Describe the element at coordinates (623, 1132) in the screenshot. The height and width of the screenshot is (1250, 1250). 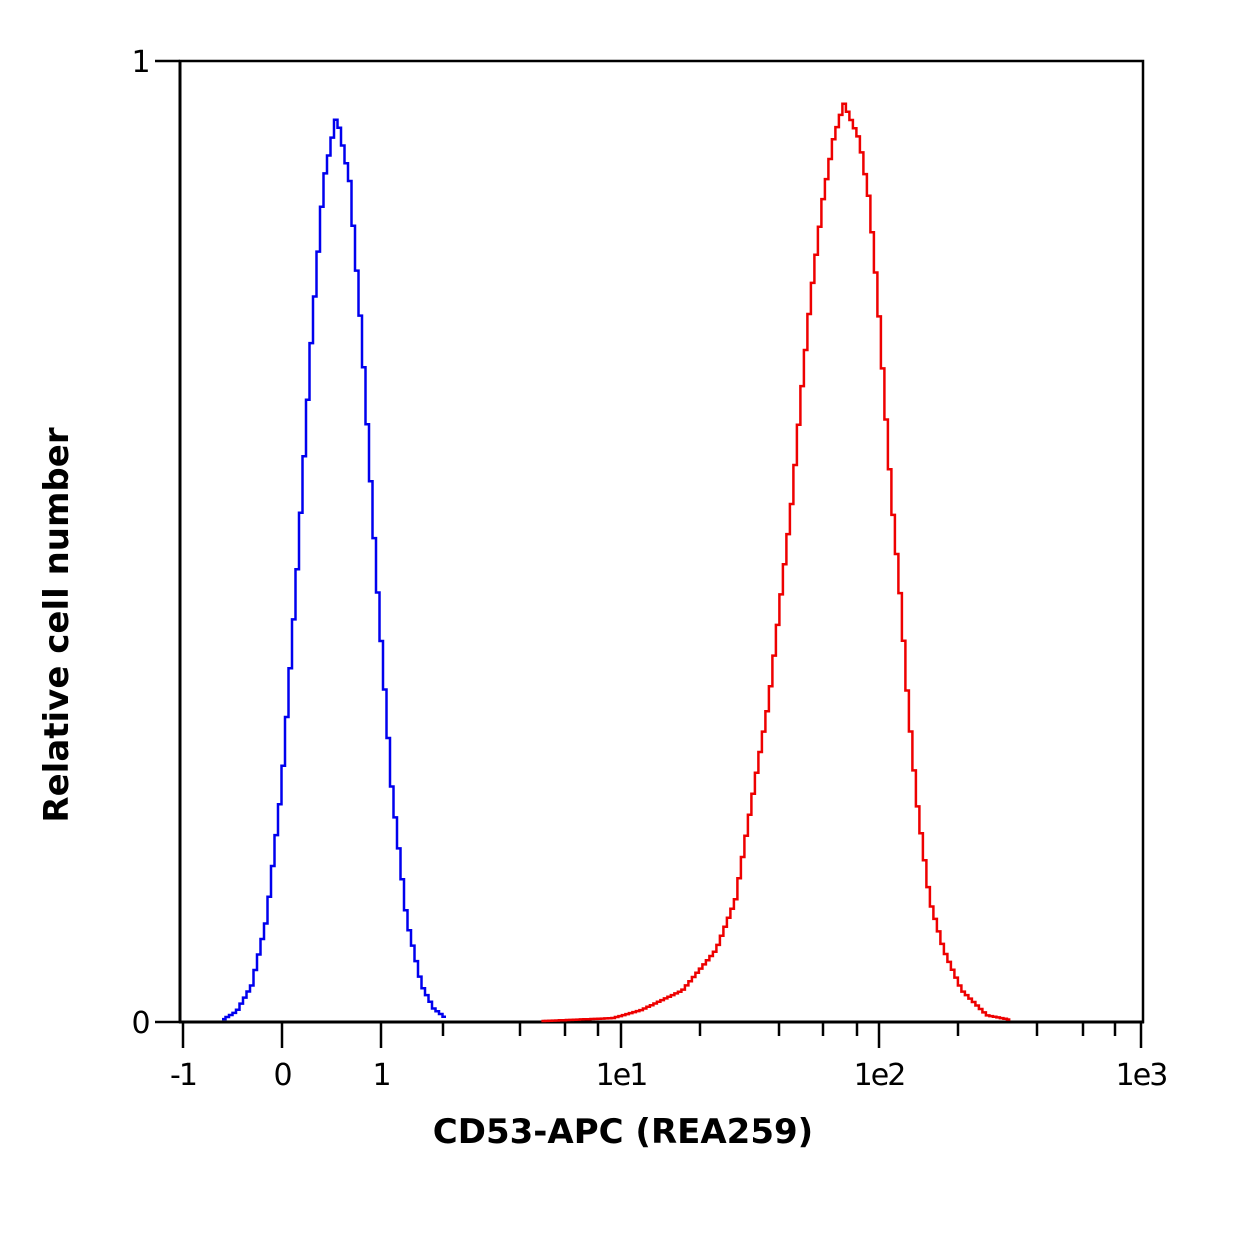
I see `x-axis-label: CD53-APC (REA259)` at that location.